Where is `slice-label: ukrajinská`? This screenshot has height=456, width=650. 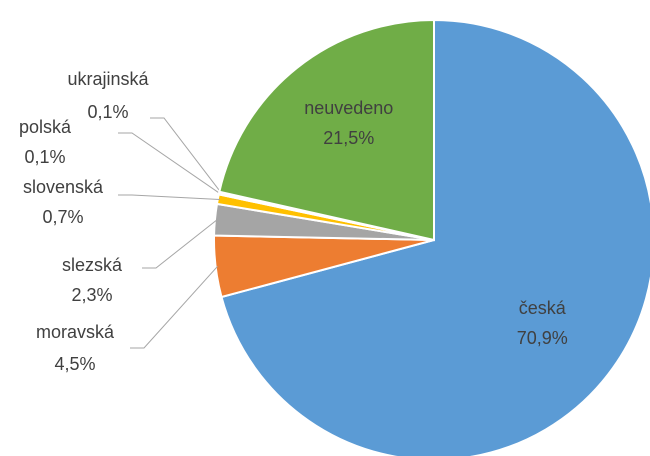 slice-label: ukrajinská is located at coordinates (108, 79).